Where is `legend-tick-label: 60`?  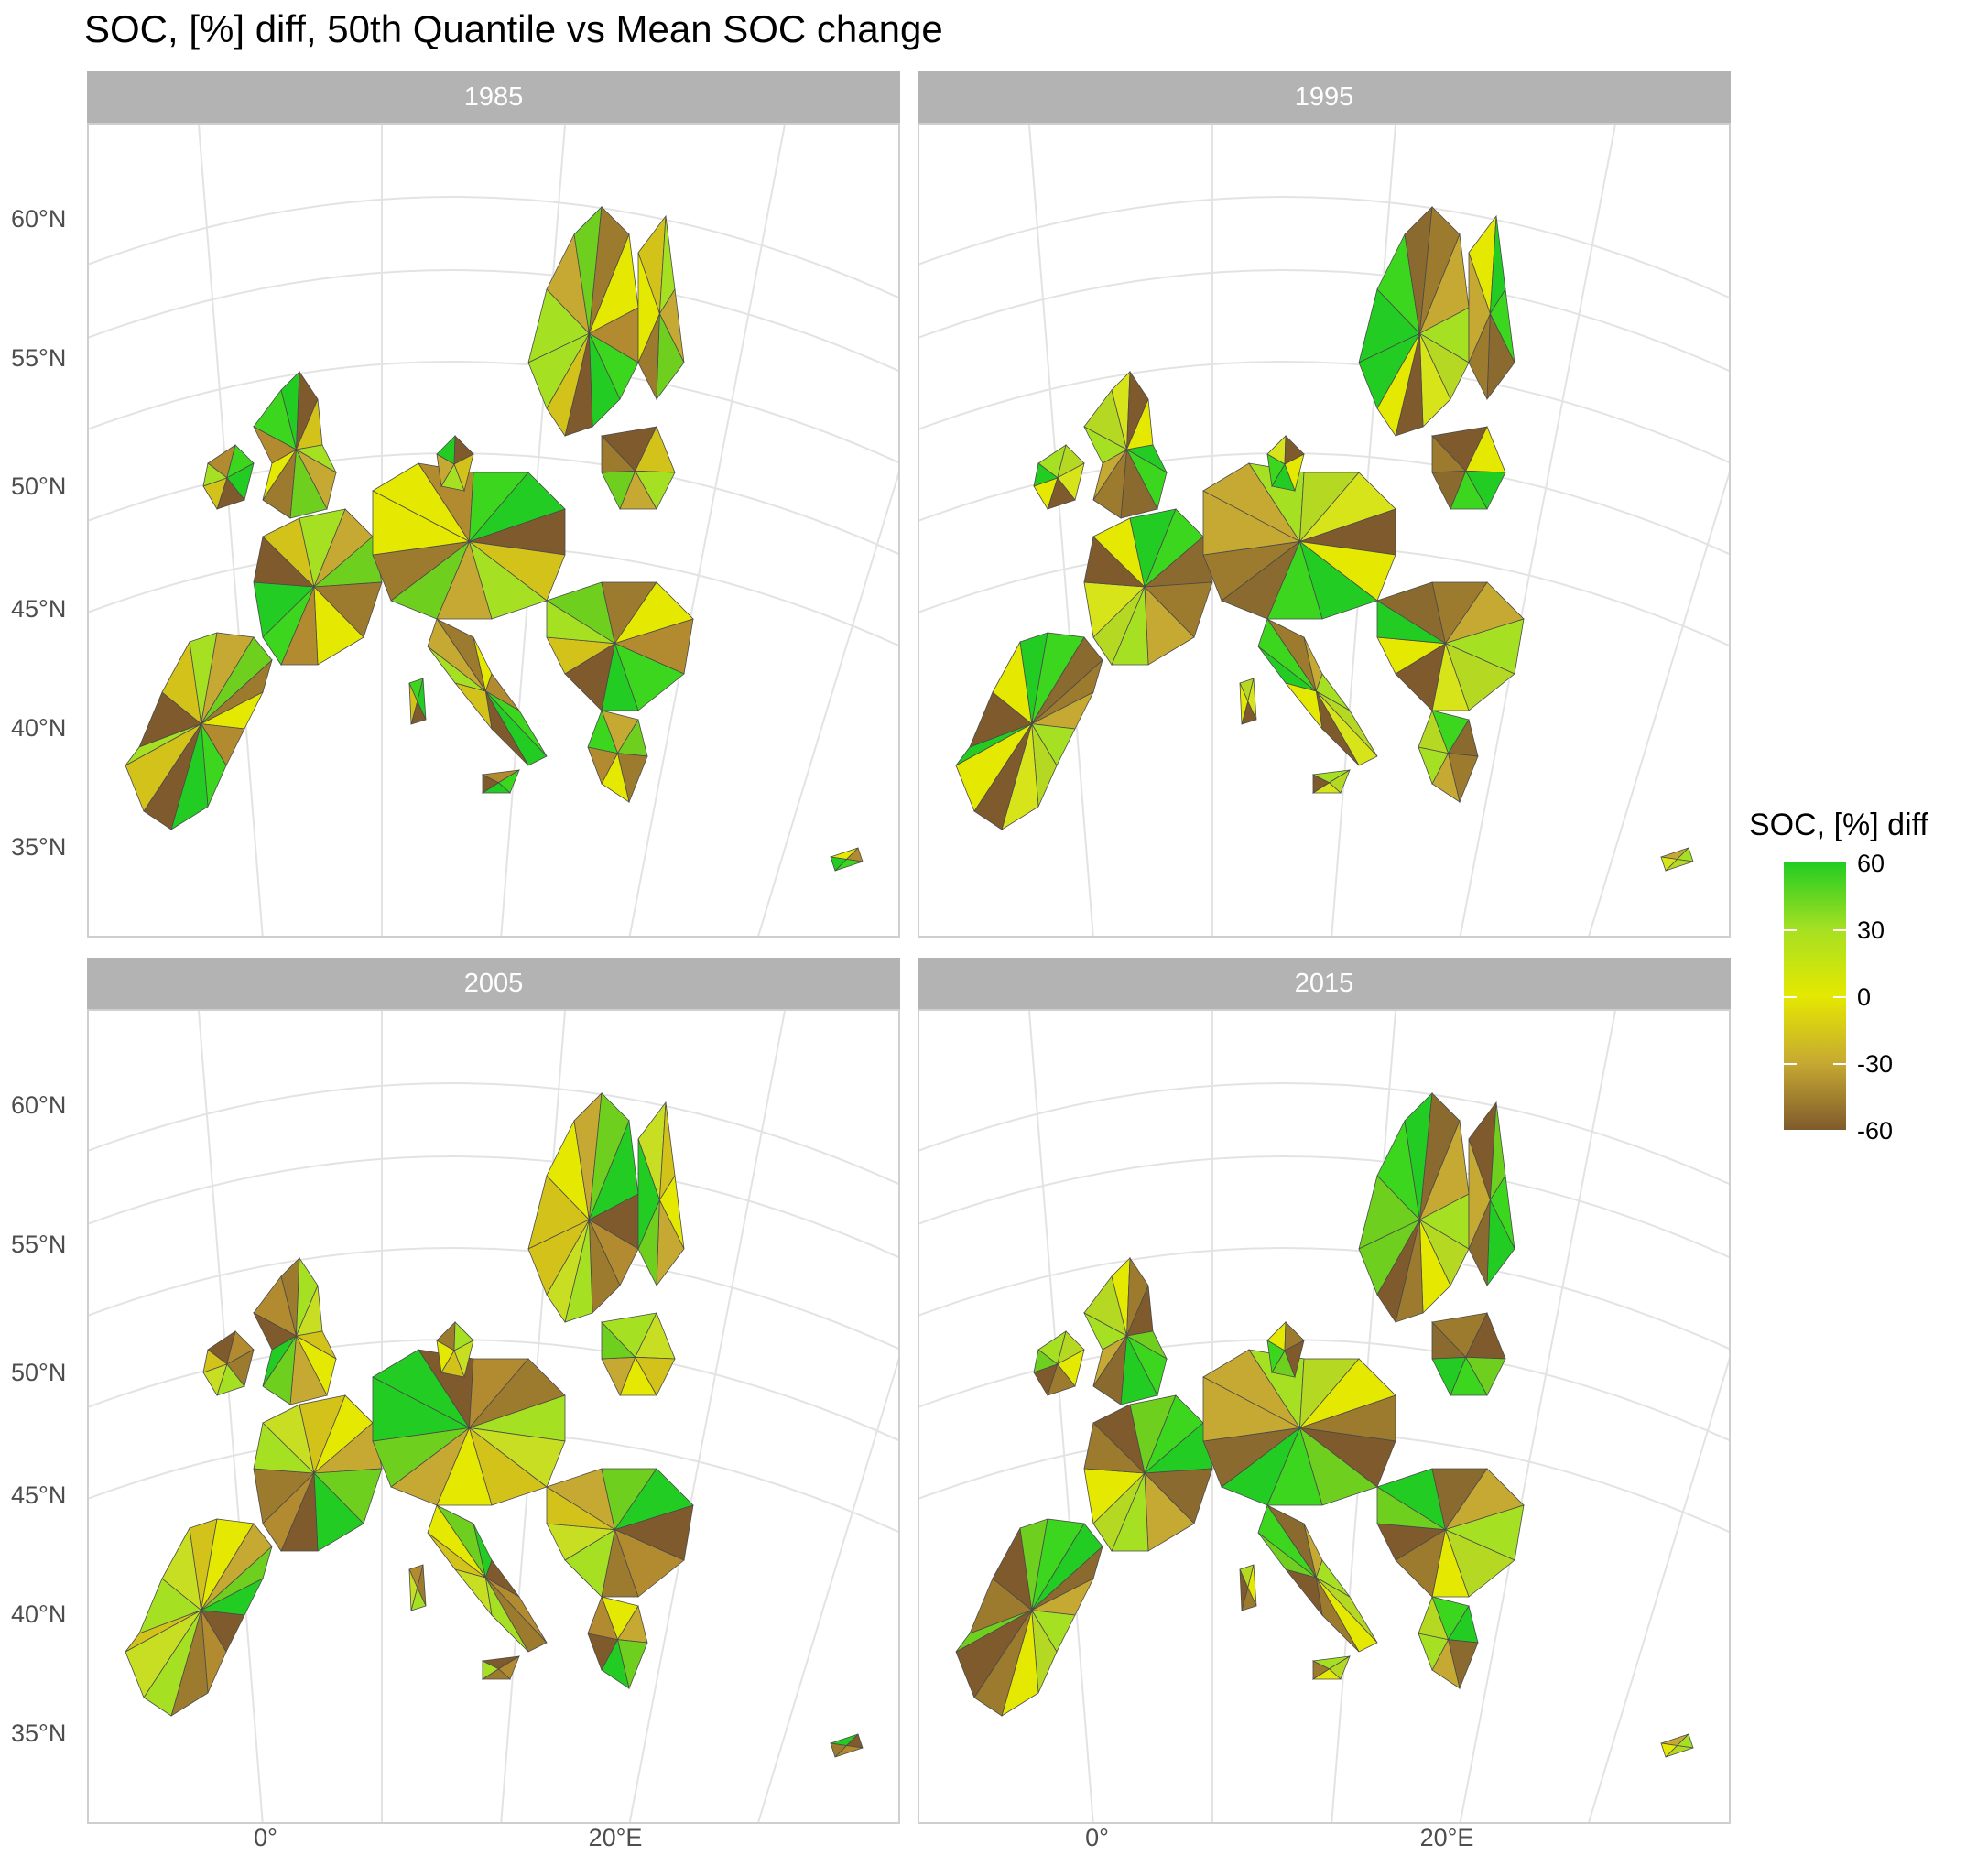
legend-tick-label: 60 is located at coordinates (1871, 863).